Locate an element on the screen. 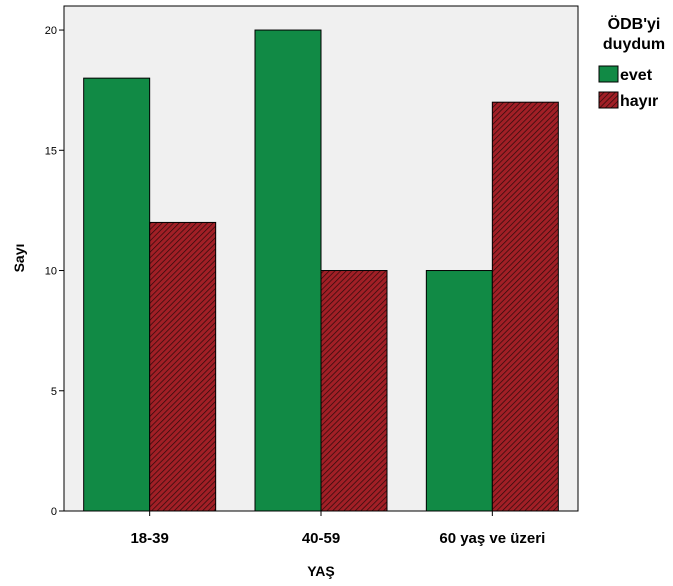 Image resolution: width=673 pixels, height=586 pixels. y-tick-label: 5 is located at coordinates (54, 392).